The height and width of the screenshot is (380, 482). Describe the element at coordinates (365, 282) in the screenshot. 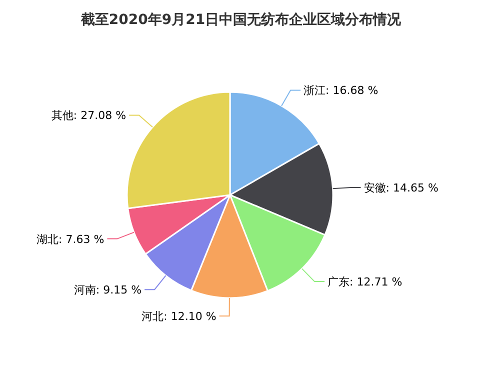

I see `slice-label: 广东: 12.71 %` at that location.